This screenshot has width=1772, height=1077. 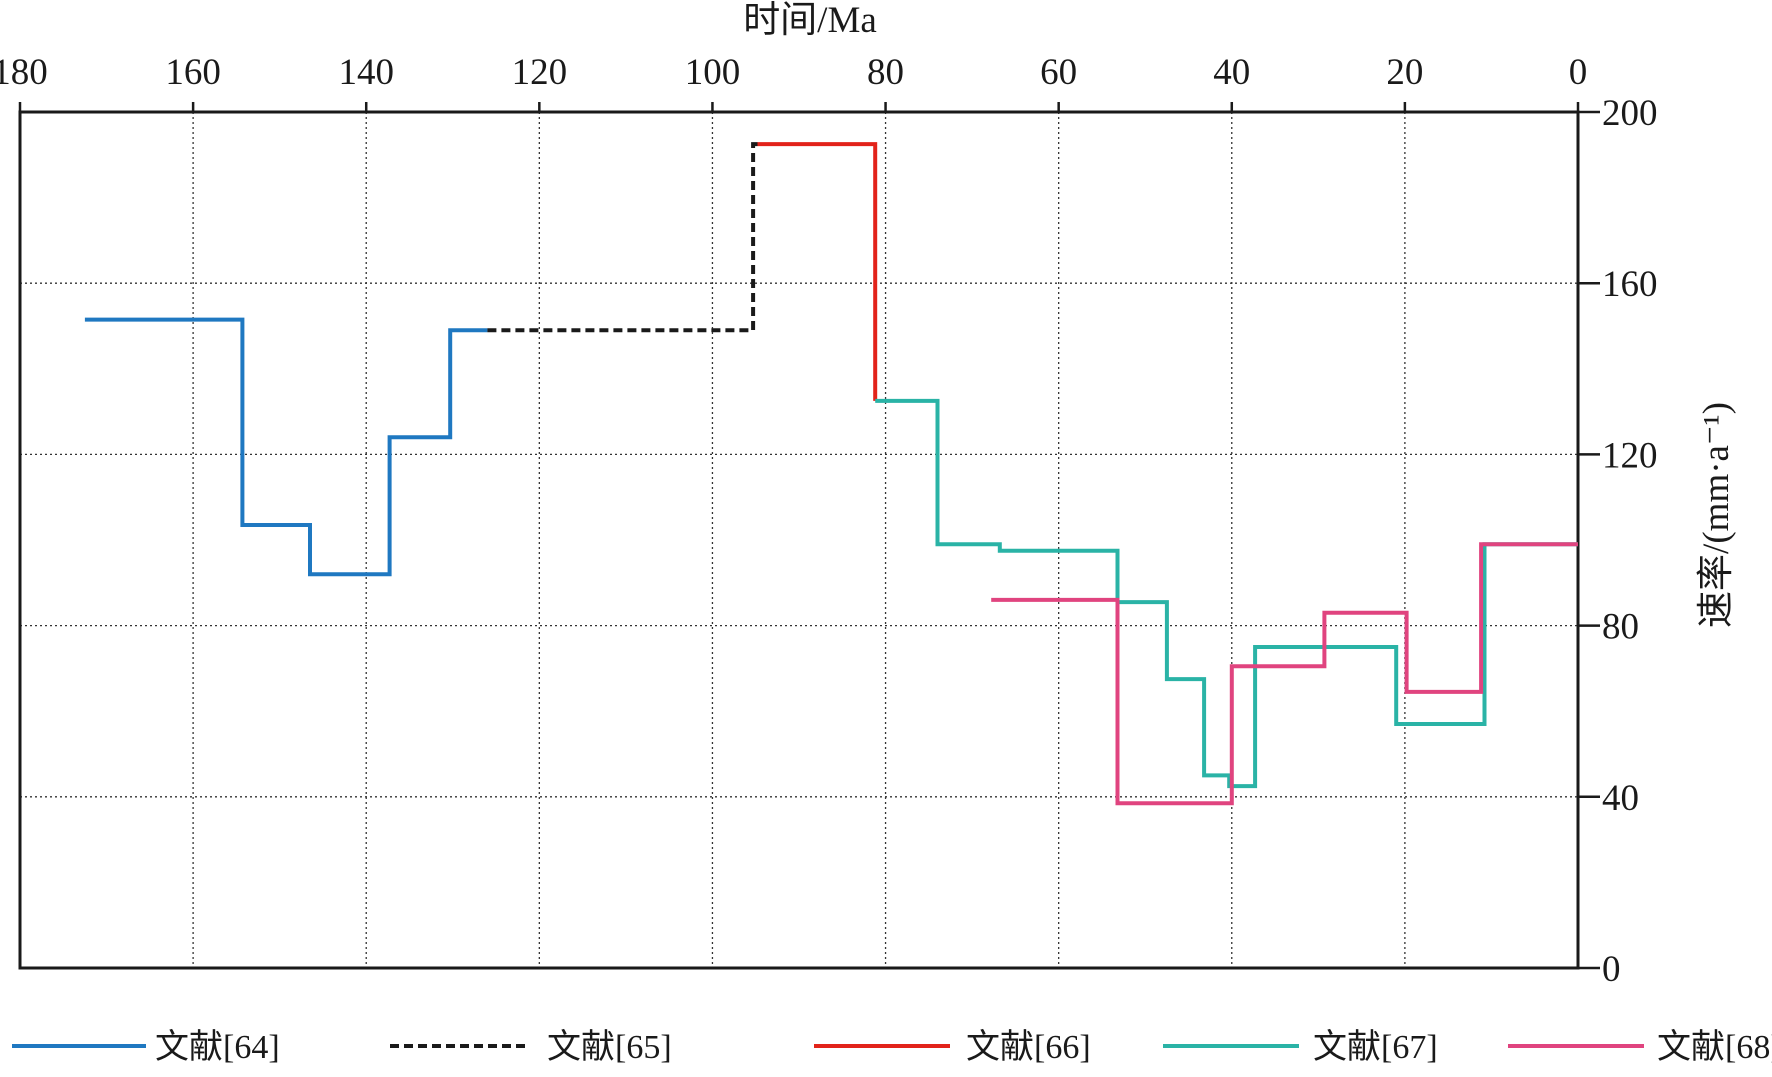 What do you see at coordinates (193, 72) in the screenshot?
I see `x-tick-label: 160` at bounding box center [193, 72].